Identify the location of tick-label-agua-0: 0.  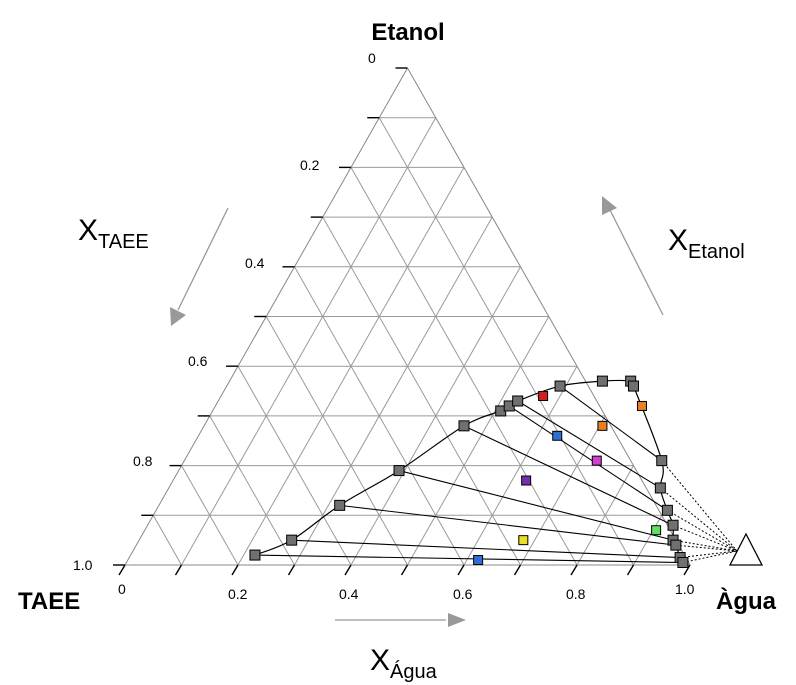
(122, 589).